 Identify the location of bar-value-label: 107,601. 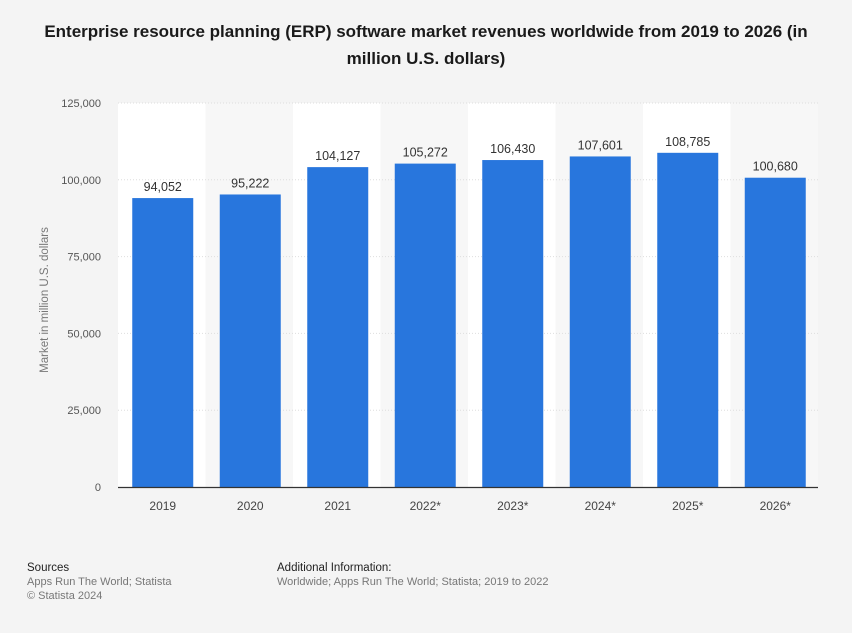
(600, 145).